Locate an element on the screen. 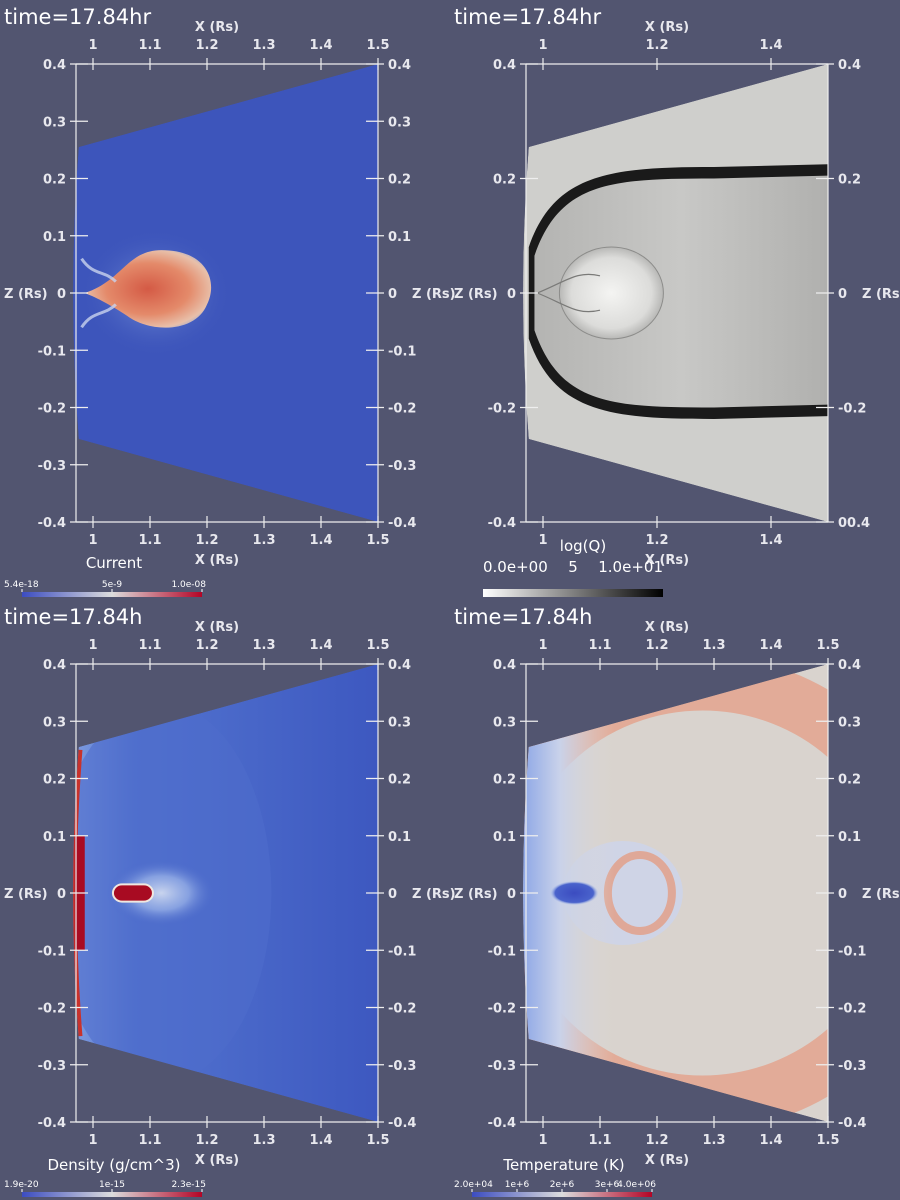  y-tick-label-right: -0.2 is located at coordinates (852, 409).